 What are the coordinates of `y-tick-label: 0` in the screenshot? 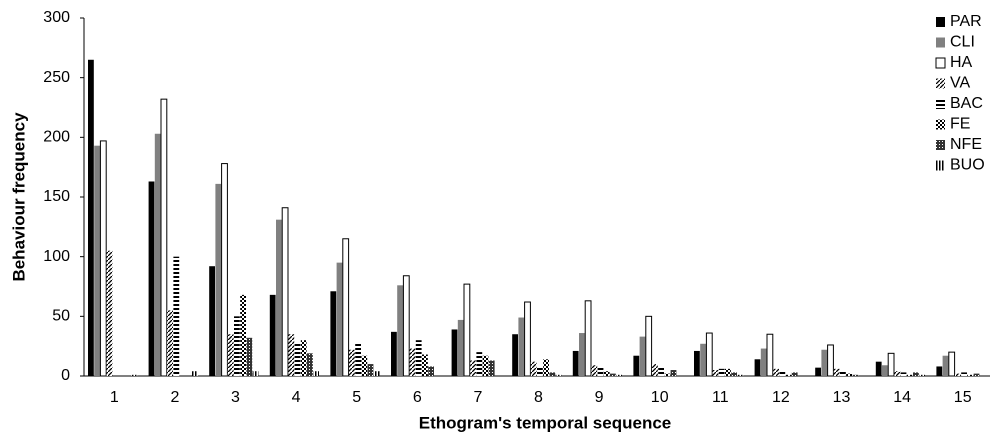 It's located at (65, 375).